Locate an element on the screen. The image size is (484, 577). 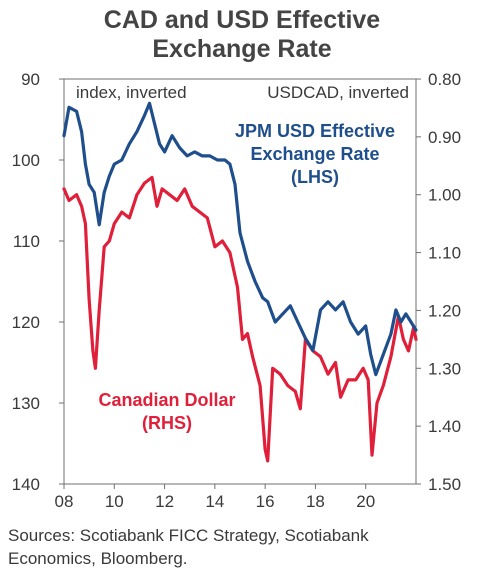
x-tick-label: 14 is located at coordinates (214, 501).